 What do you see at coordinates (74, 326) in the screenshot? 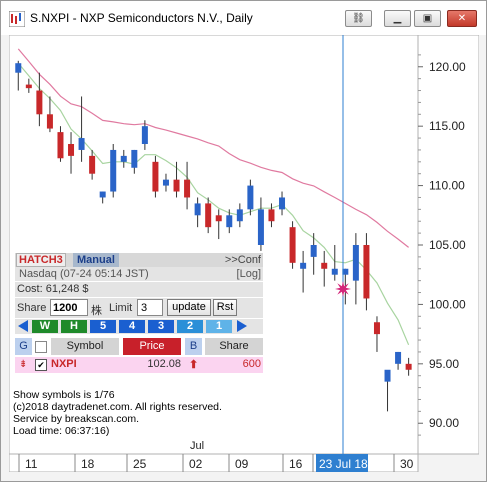
I see `period-tab-h: H` at bounding box center [74, 326].